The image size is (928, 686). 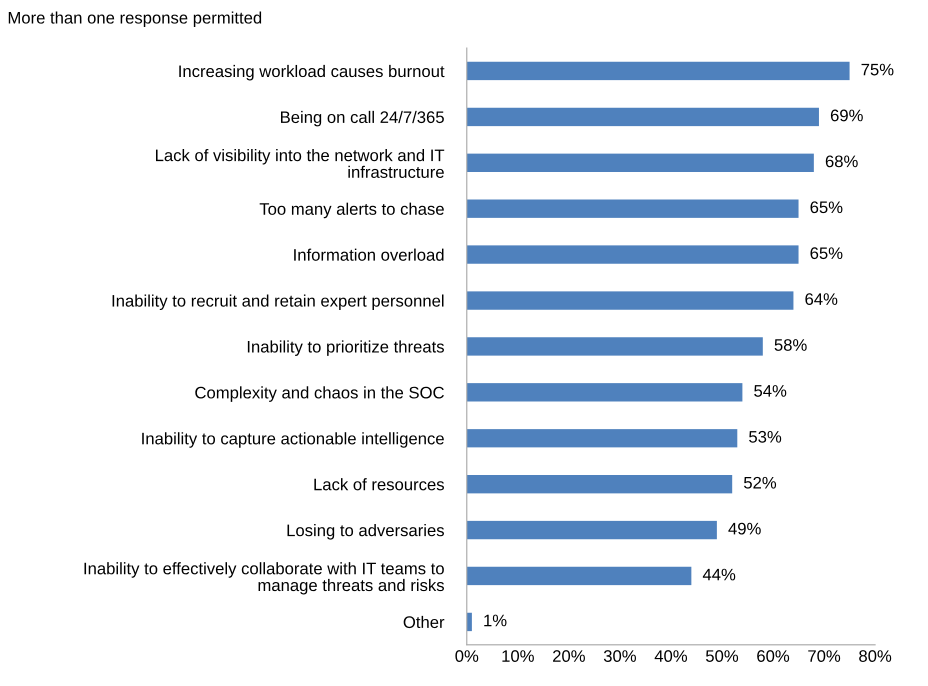 What do you see at coordinates (722, 656) in the screenshot?
I see `x-tick-label: 50%` at bounding box center [722, 656].